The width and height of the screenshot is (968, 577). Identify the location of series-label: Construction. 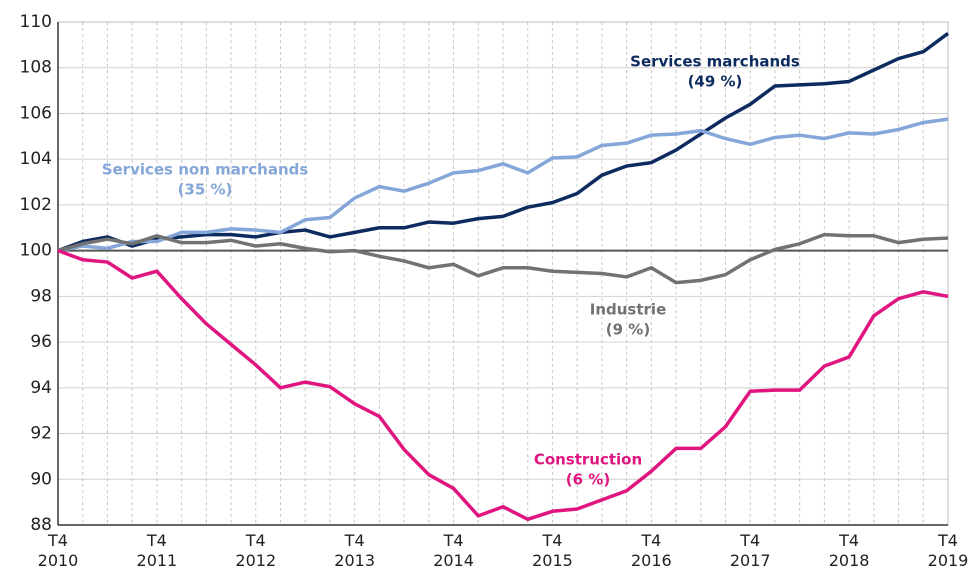
(588, 460).